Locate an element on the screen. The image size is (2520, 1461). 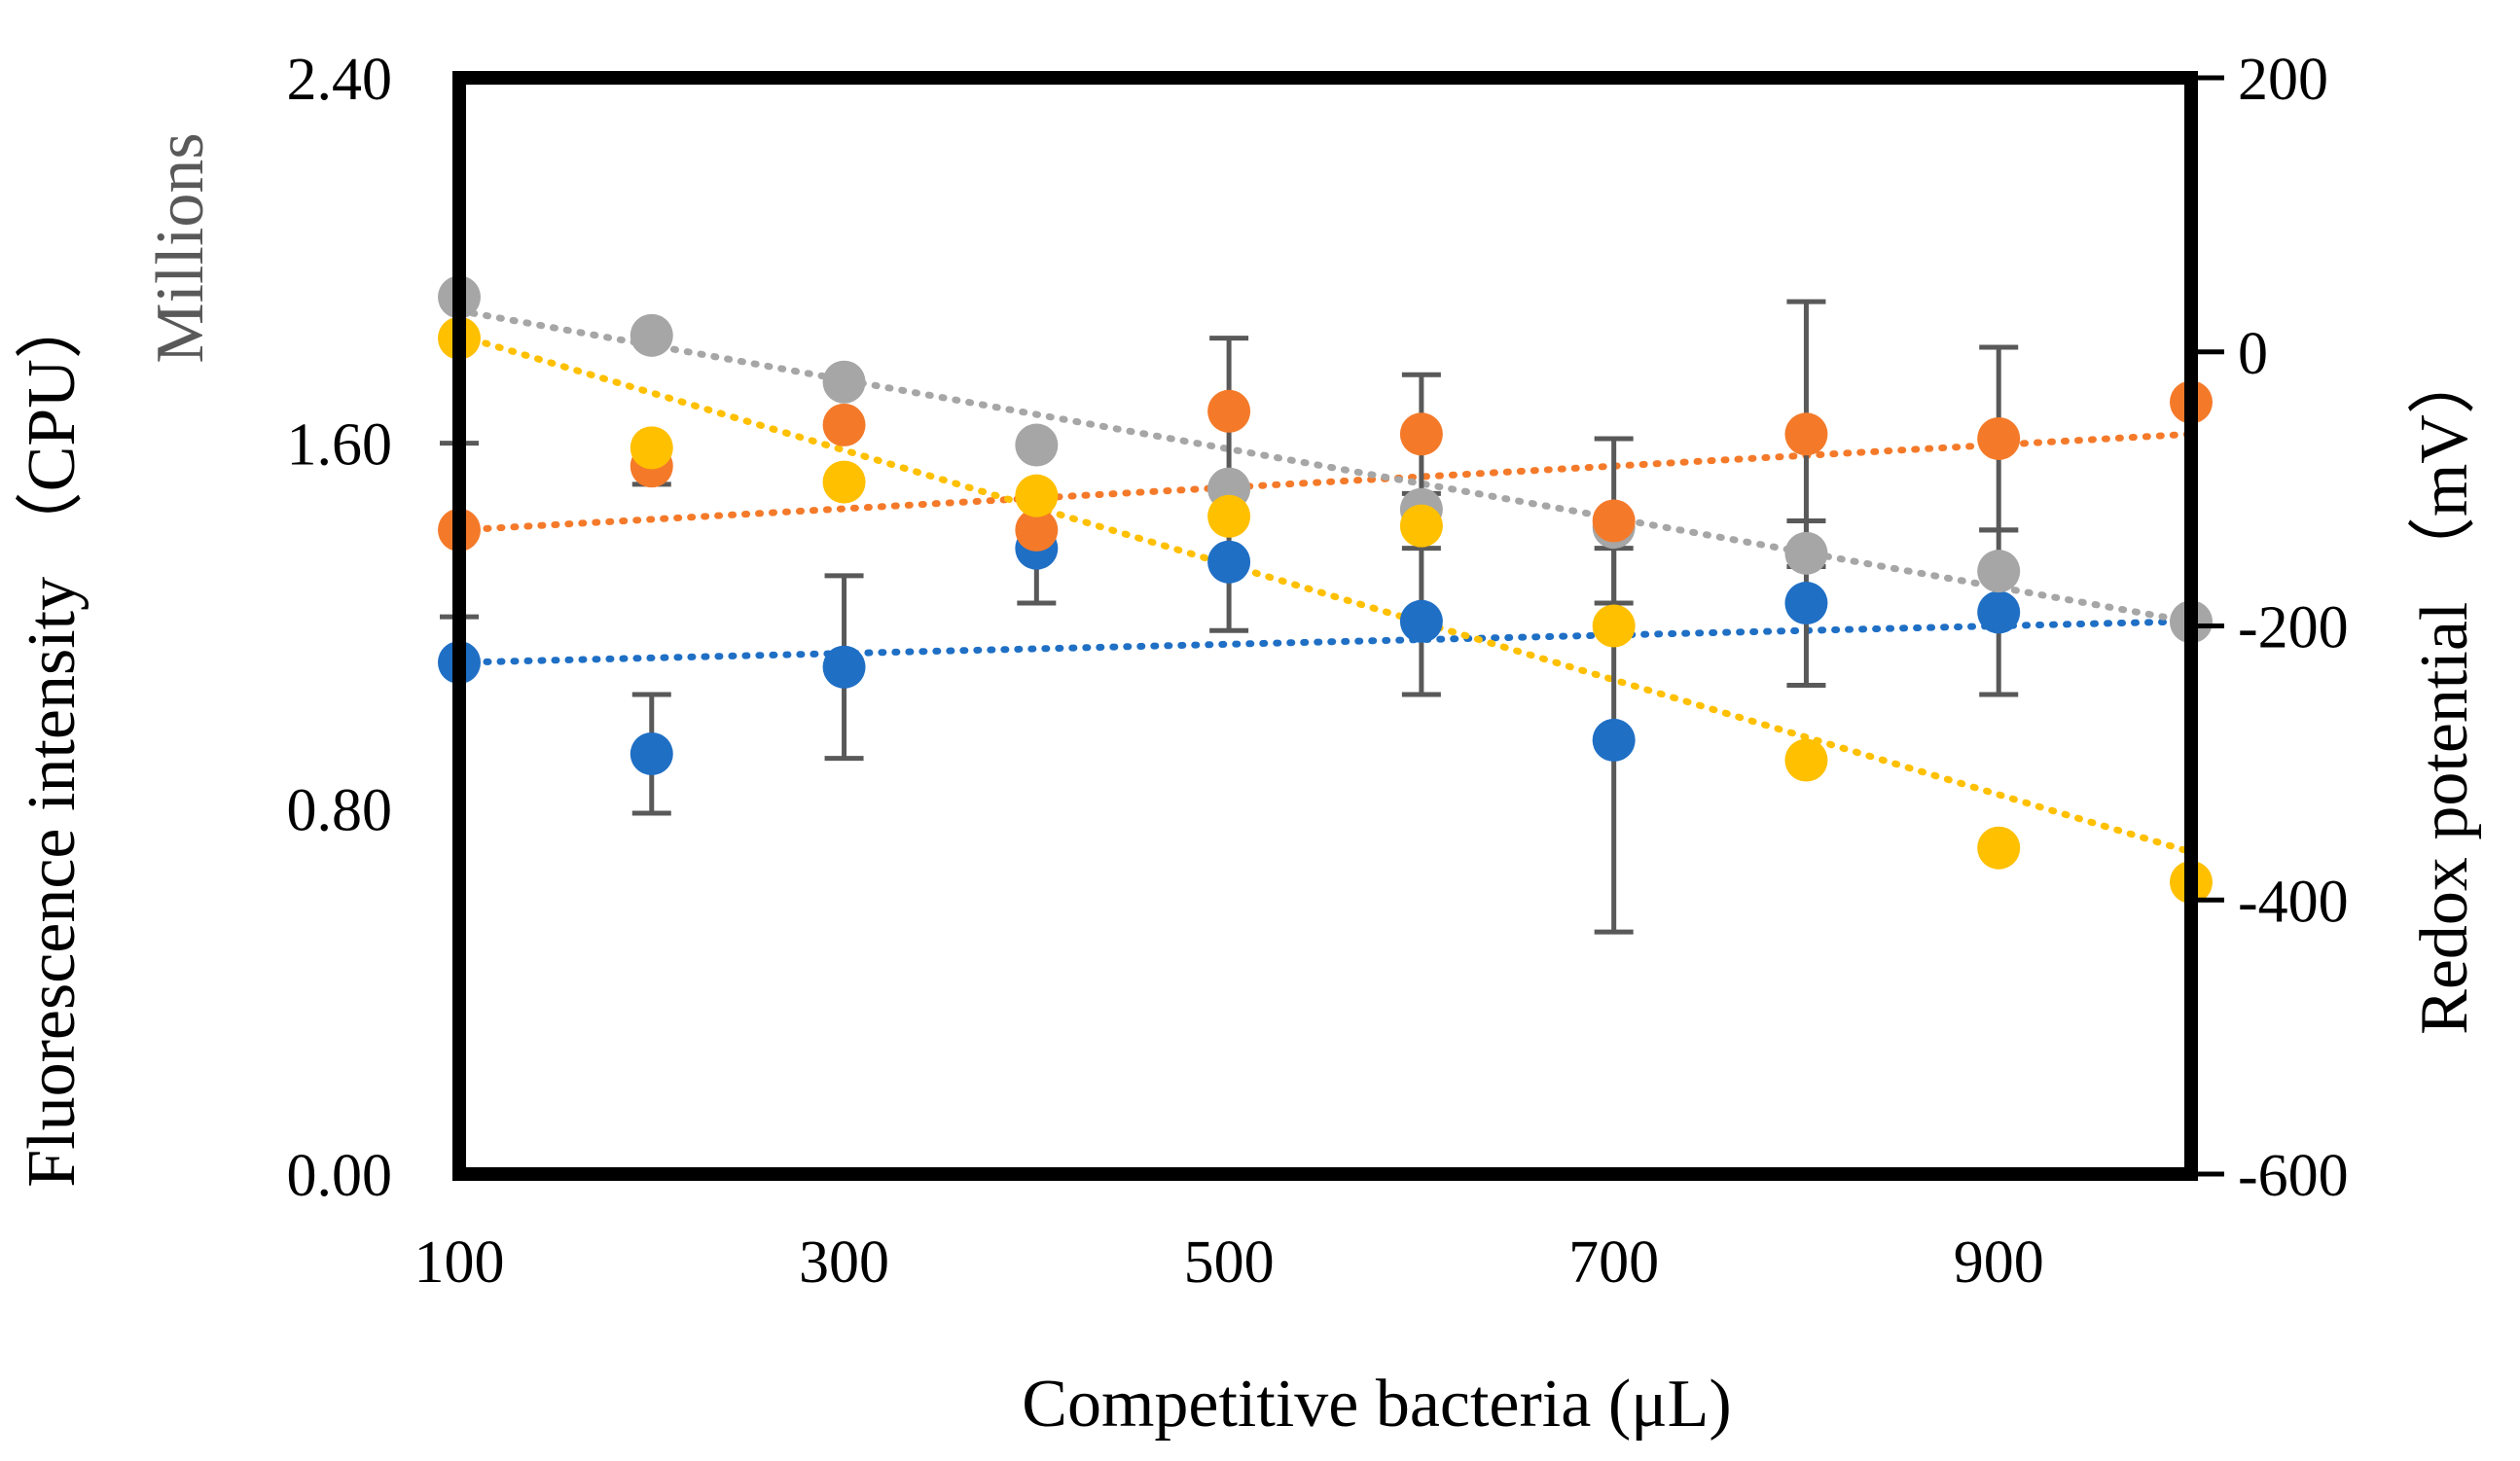
x-tick-label: 500 is located at coordinates (1229, 1262).